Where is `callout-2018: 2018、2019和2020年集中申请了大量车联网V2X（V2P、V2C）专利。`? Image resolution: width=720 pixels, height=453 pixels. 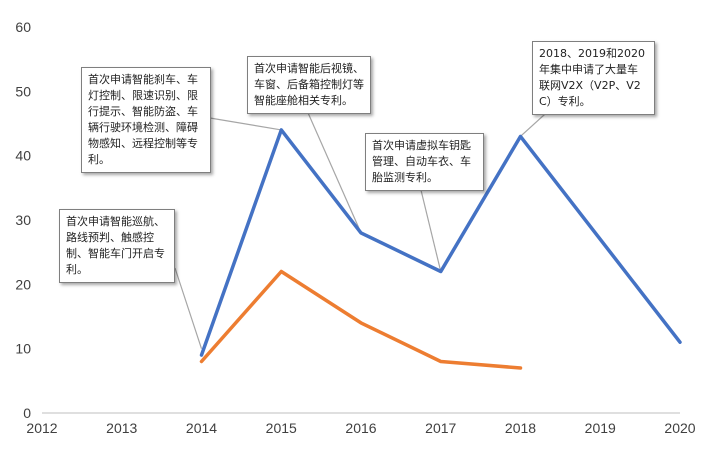 callout-2018: 2018、2019和2020年集中申请了大量车联网V2X（V2P、V2C）专利。 is located at coordinates (593, 78).